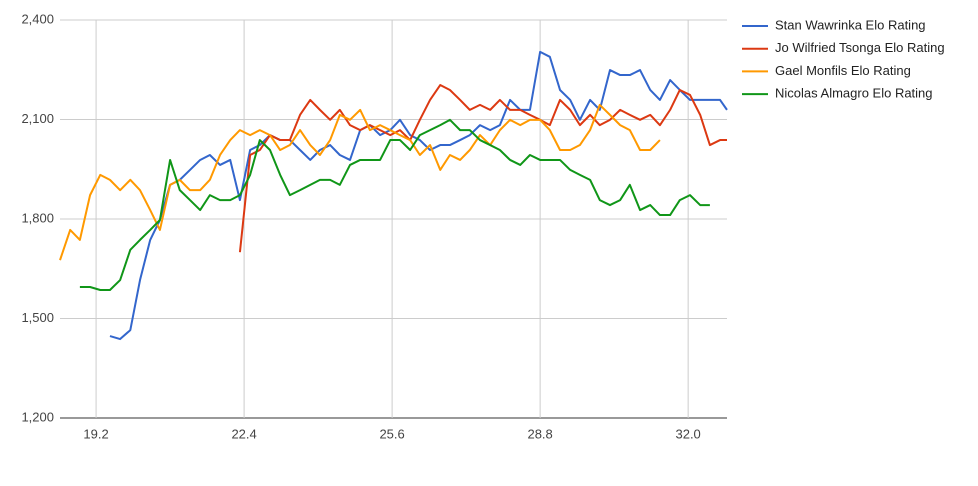  Describe the element at coordinates (37, 118) in the screenshot. I see `y-tick-label: 2,100` at that location.